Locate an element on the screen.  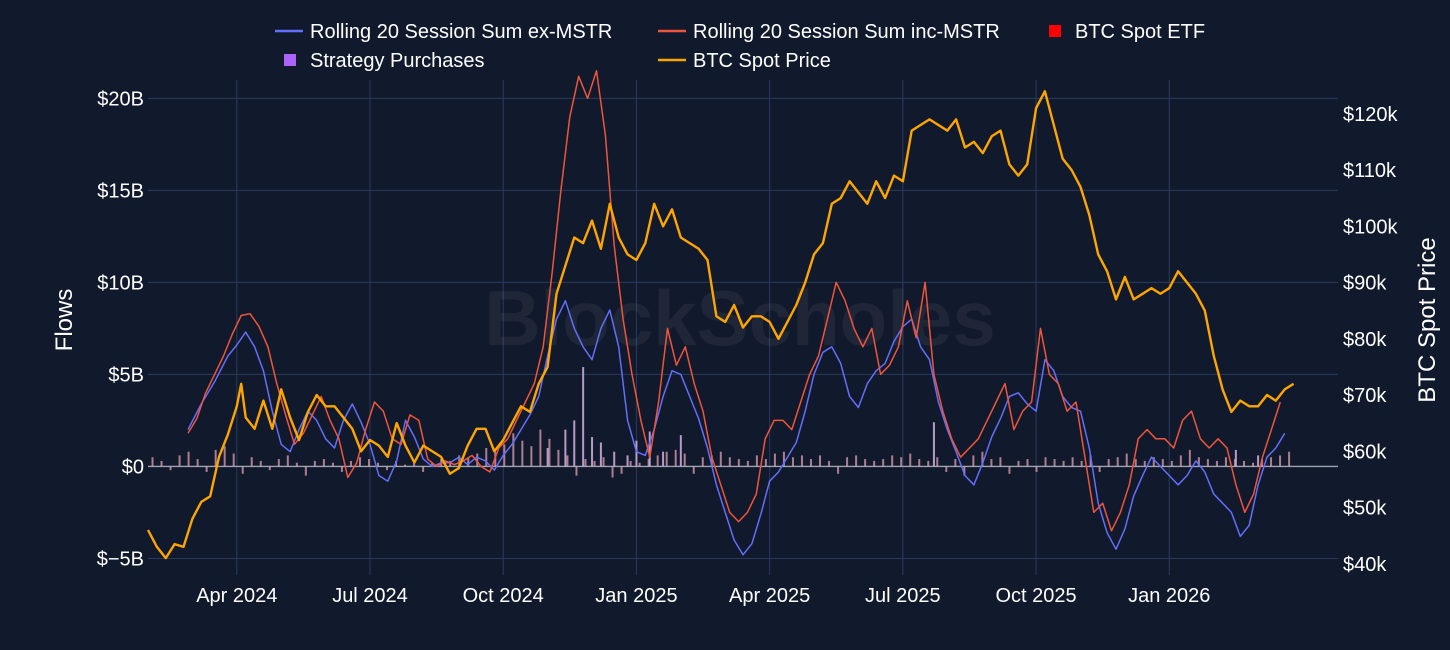
legend-item: BTC Spot ETF is located at coordinates (1127, 32).